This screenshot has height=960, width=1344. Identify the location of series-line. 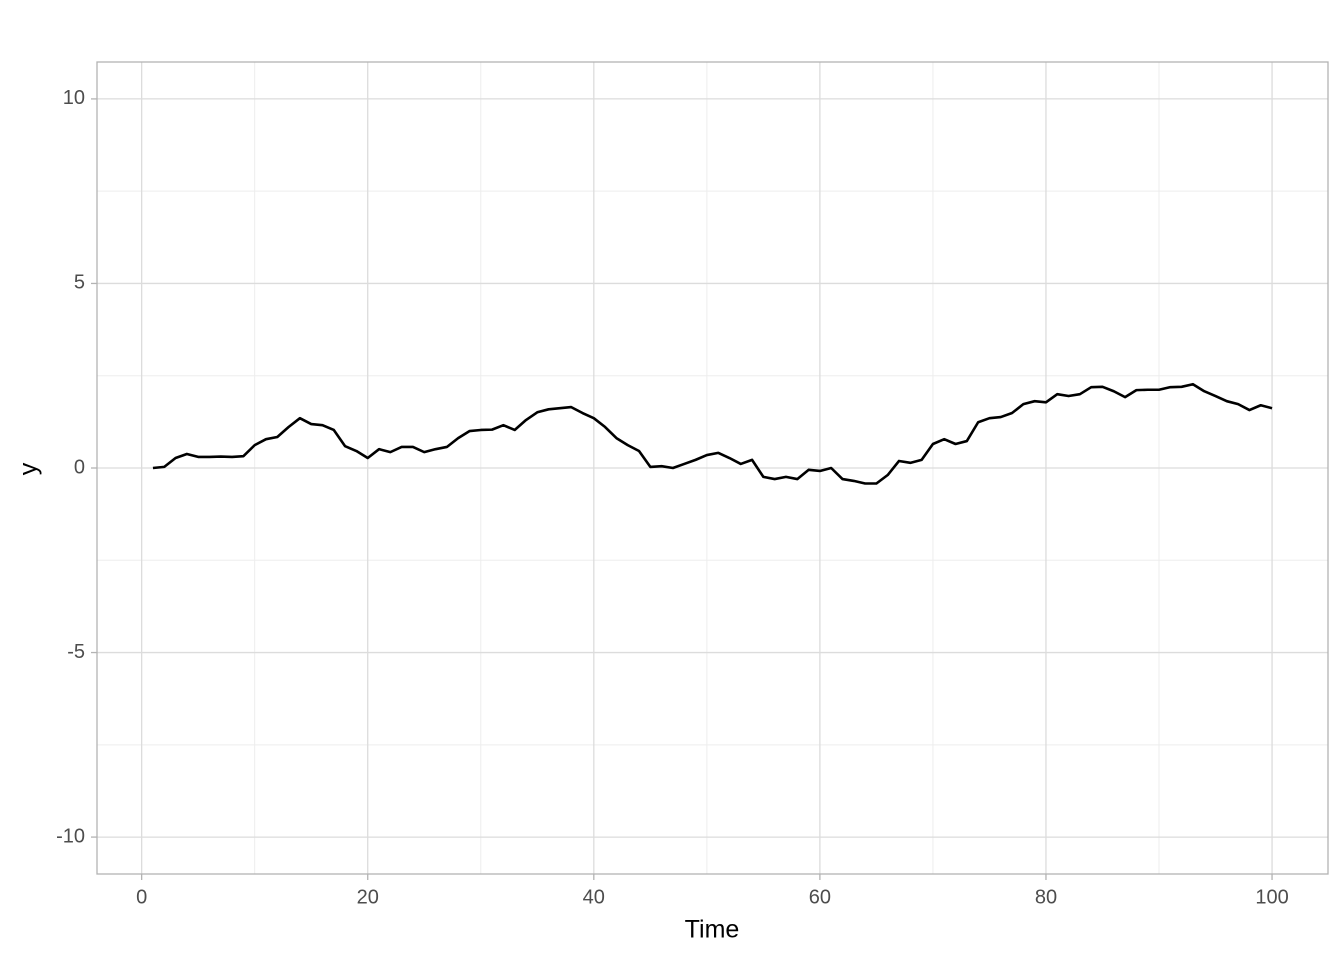
(712, 433).